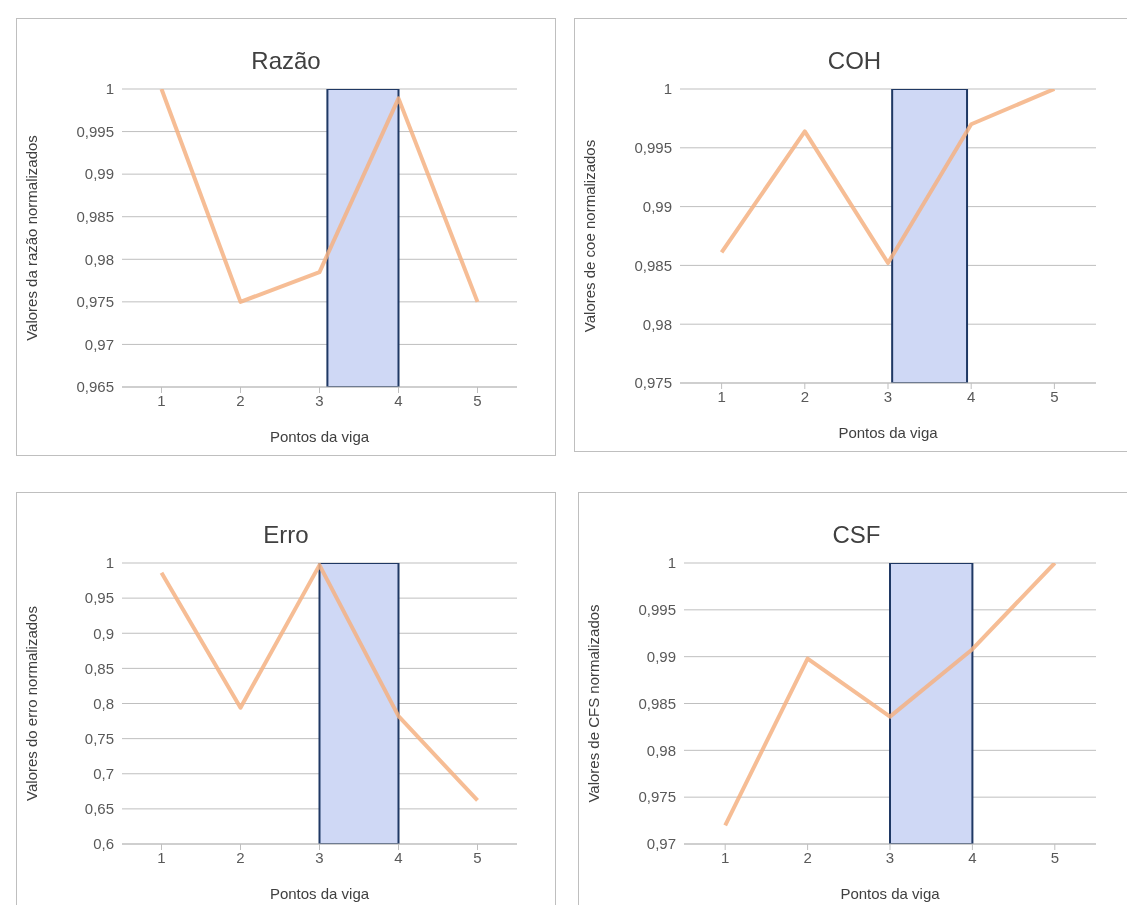 Image resolution: width=1127 pixels, height=905 pixels. What do you see at coordinates (95, 387) in the screenshot?
I see `y-tick-label: 0,965` at bounding box center [95, 387].